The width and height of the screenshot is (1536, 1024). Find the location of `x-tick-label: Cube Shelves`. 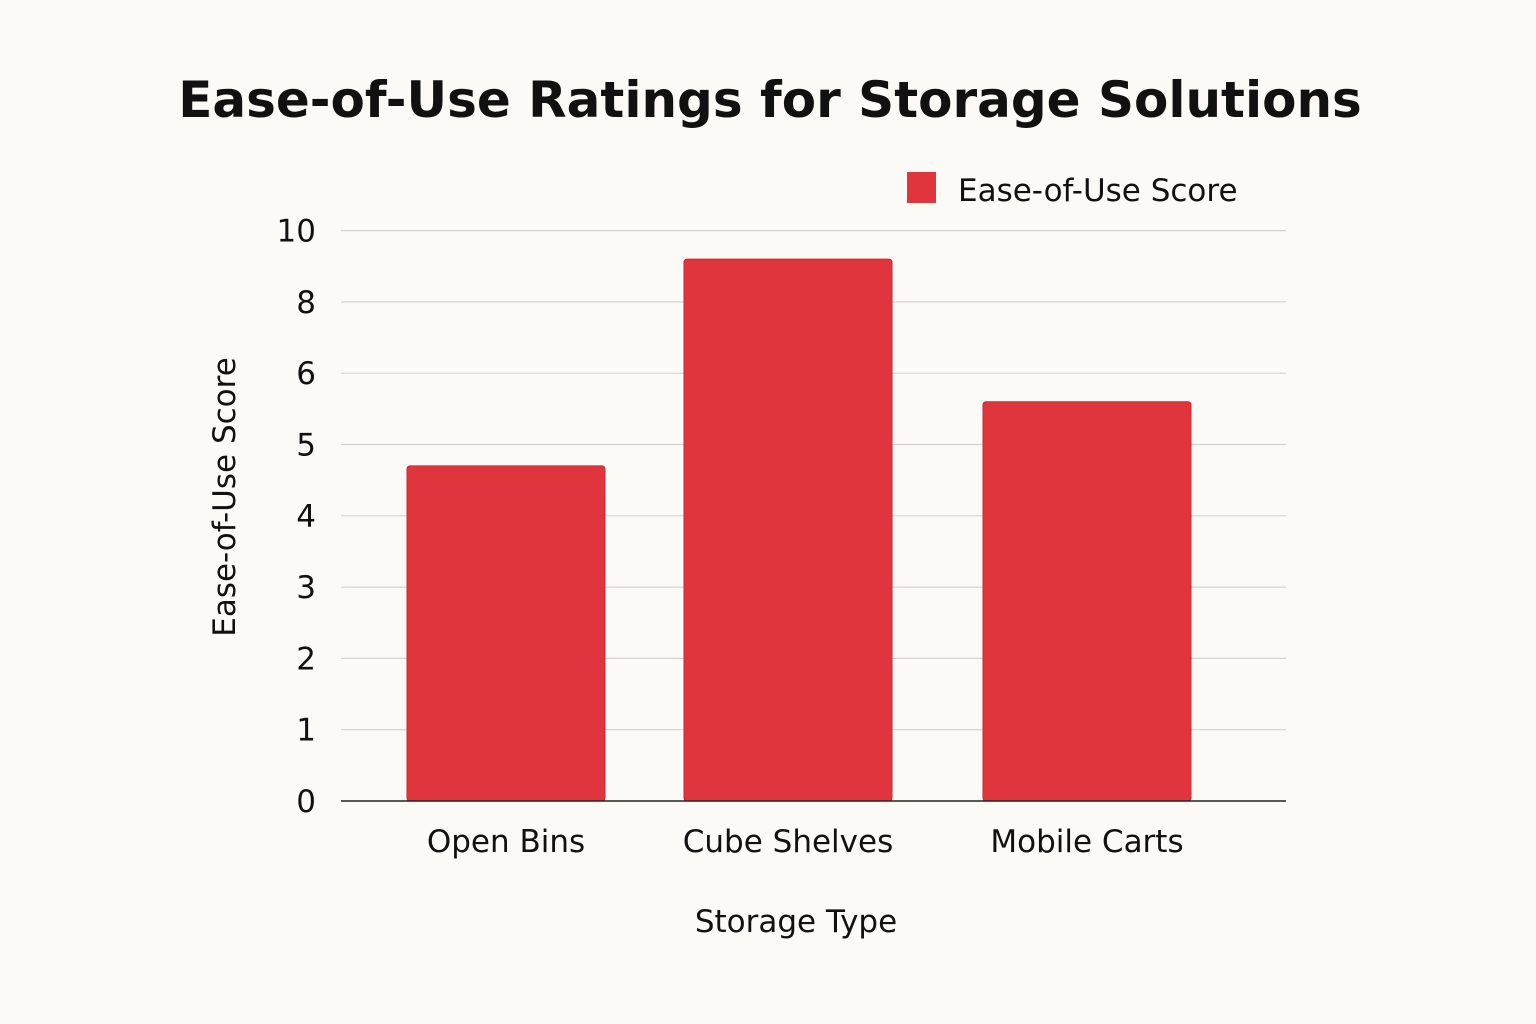

x-tick-label: Cube Shelves is located at coordinates (788, 842).